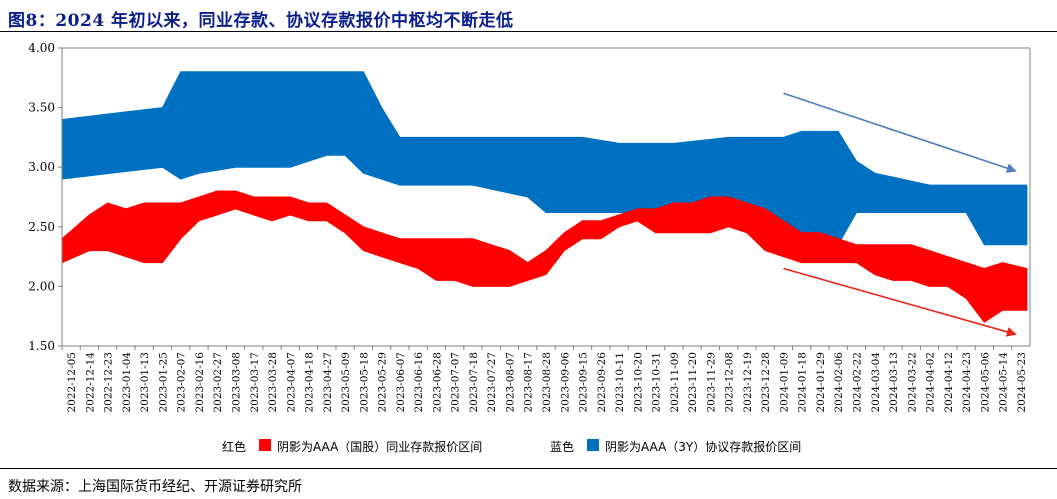  What do you see at coordinates (1004, 382) in the screenshot?
I see `x-tick-label: 2024-05-14` at bounding box center [1004, 382].